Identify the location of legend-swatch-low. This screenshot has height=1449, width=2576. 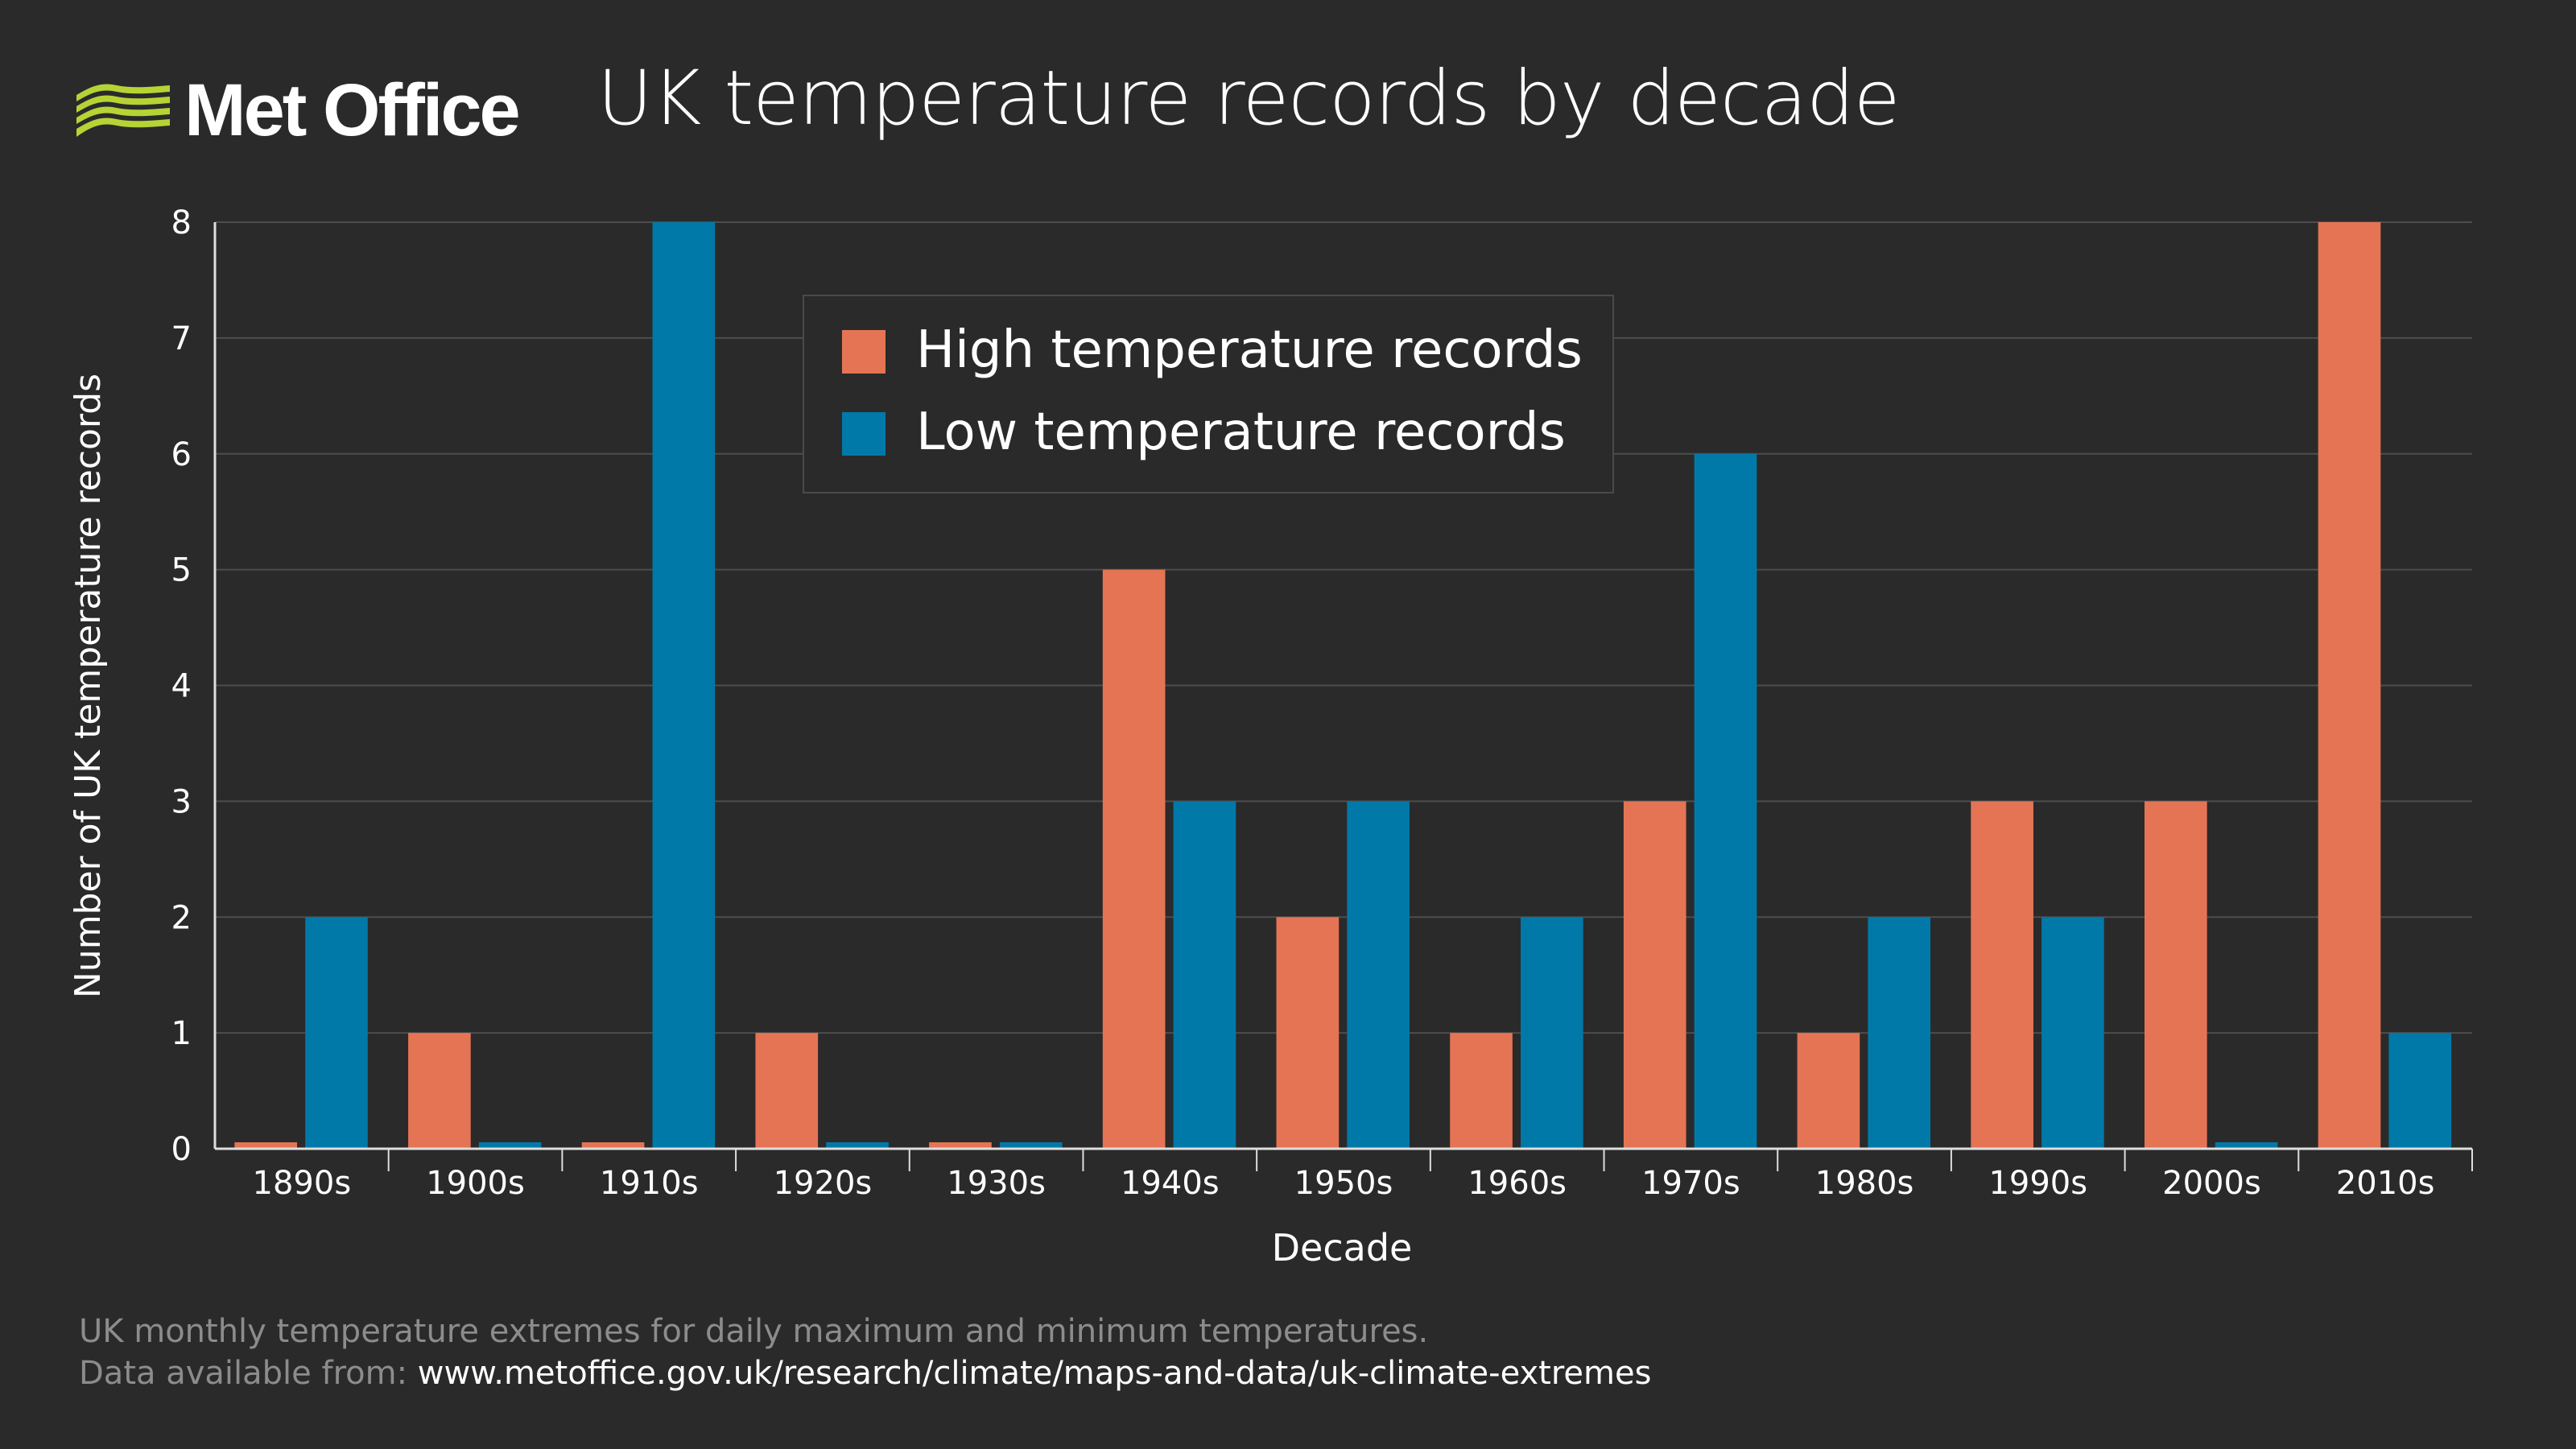
(864, 434).